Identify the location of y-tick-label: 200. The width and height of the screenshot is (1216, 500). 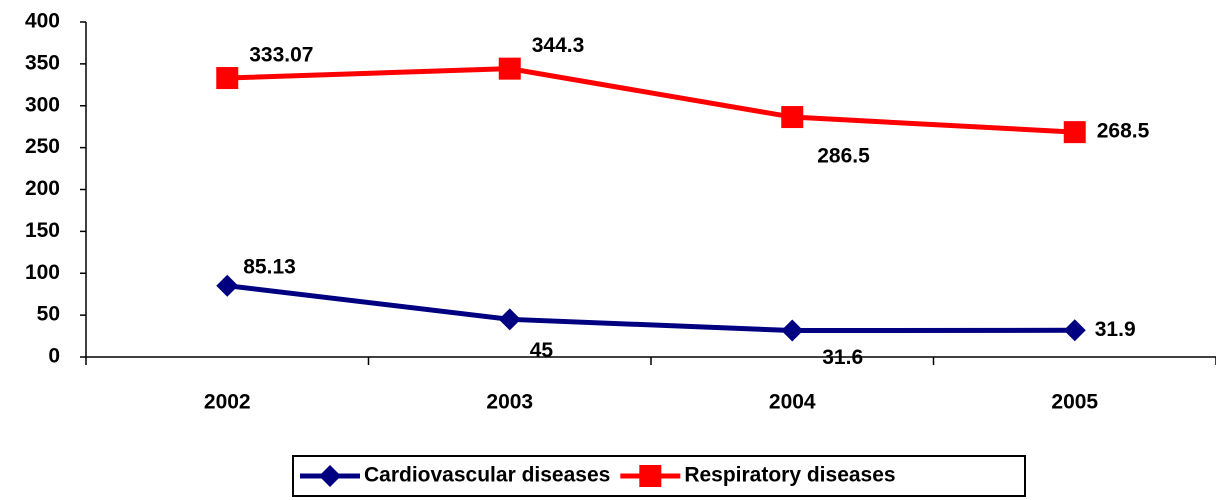
(42, 188).